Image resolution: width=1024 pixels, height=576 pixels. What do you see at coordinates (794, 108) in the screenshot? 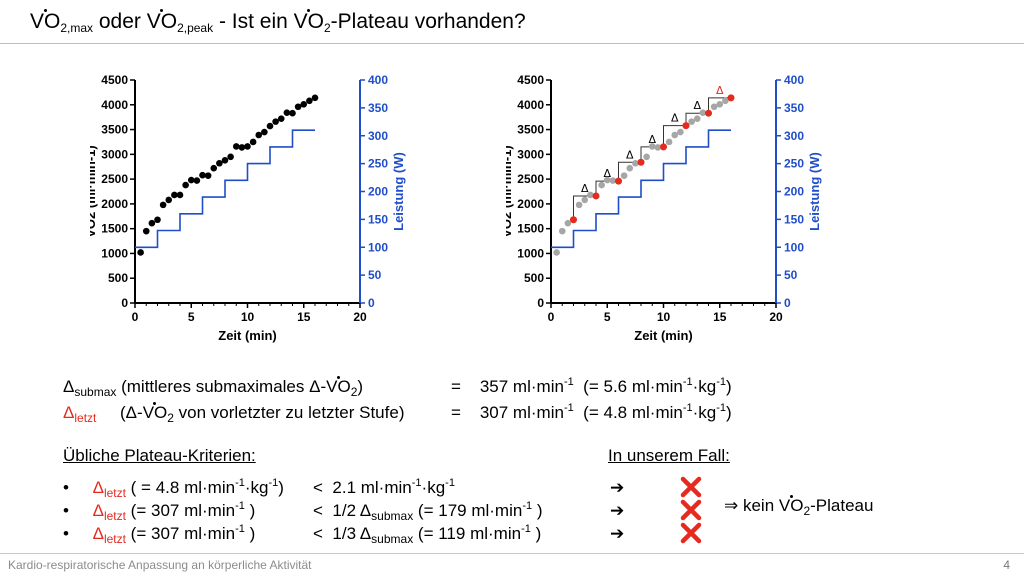
I see `y2-tick-label: 350` at bounding box center [794, 108].